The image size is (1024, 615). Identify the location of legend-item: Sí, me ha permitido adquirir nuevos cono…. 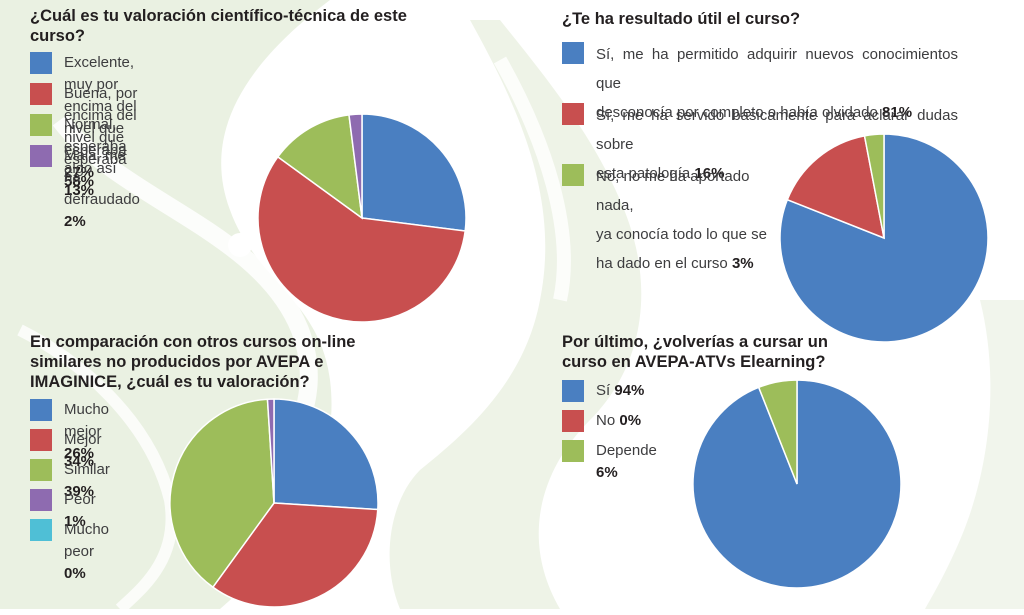
(760, 80).